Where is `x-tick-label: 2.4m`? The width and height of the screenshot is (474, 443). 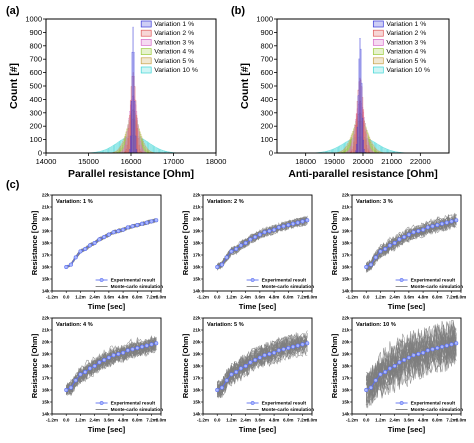 x-tick-label: 2.4m is located at coordinates (394, 420).